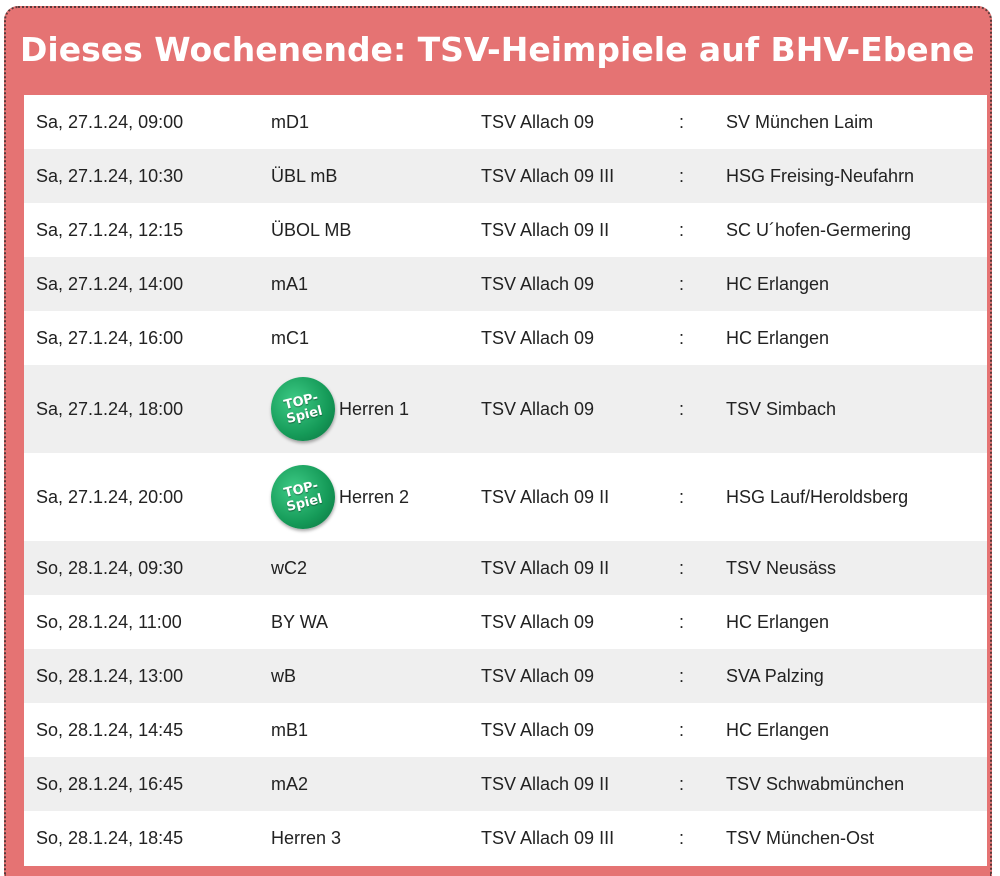 The height and width of the screenshot is (876, 1000). Describe the element at coordinates (141, 622) in the screenshot. I see `game-datetime: So, 28.1.24, 11:00` at that location.